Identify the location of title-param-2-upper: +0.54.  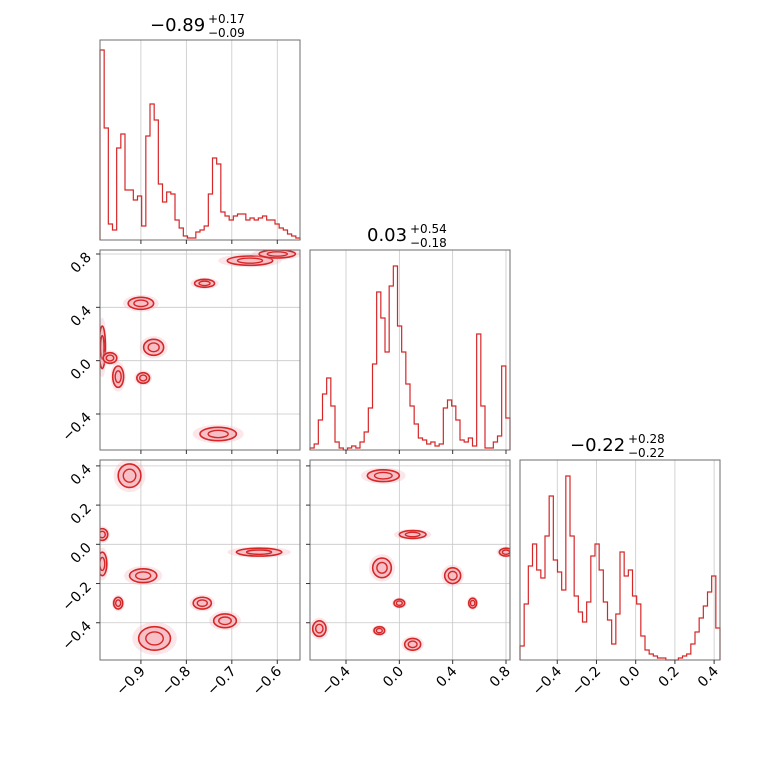
(428, 229).